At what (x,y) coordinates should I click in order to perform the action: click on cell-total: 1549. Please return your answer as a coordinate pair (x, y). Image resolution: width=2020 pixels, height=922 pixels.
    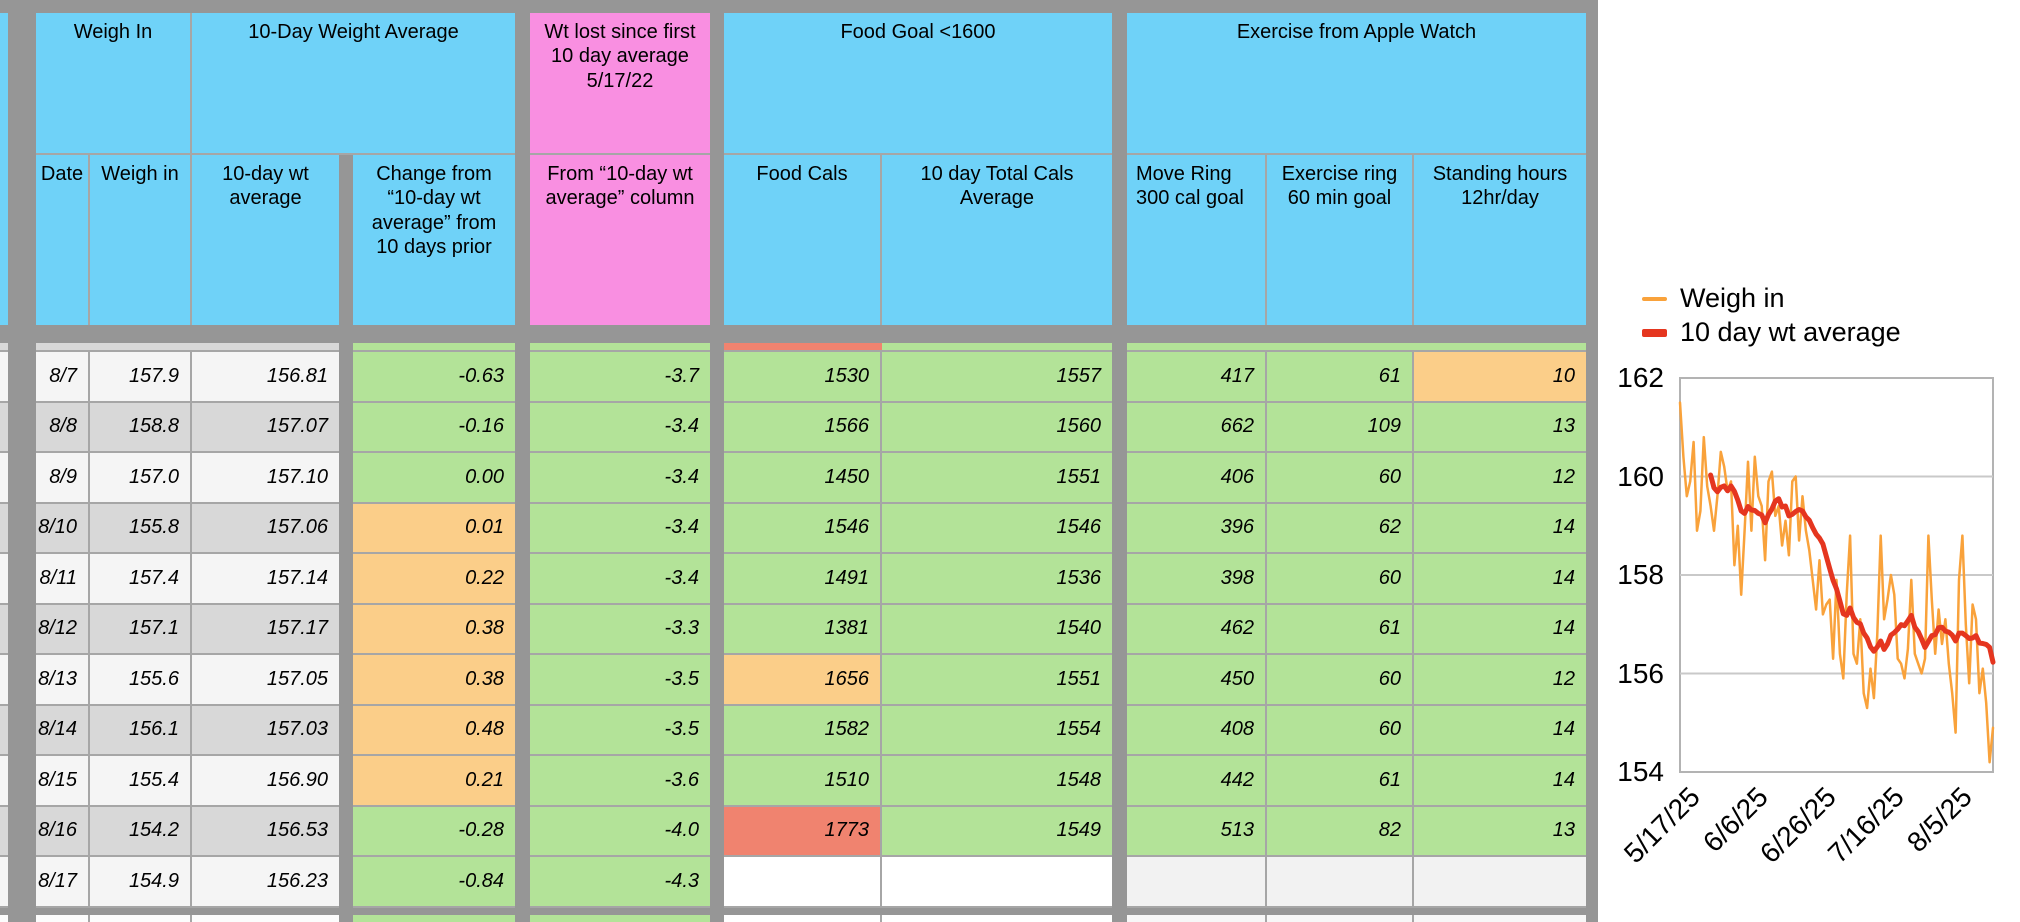
    Looking at the image, I should click on (997, 831).